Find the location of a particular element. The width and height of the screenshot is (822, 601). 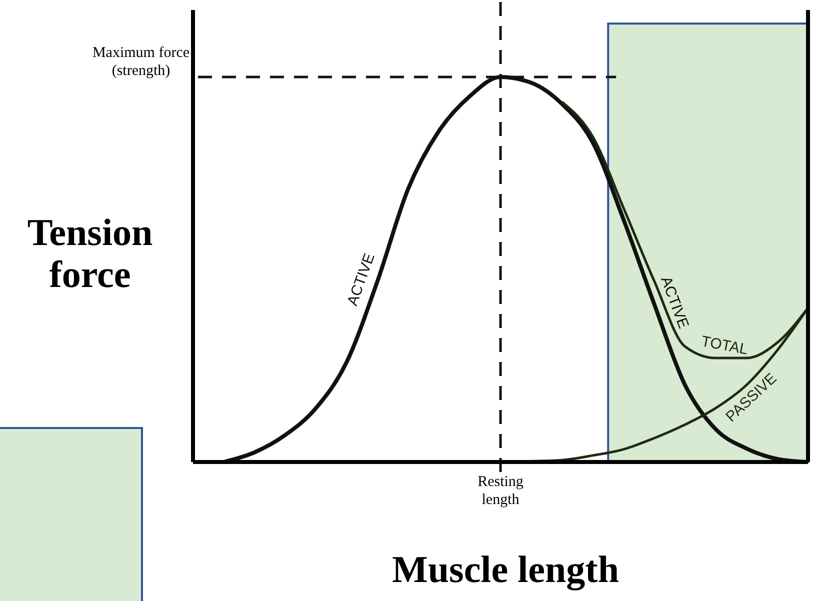

y-axis-title: Tension force is located at coordinates (90, 254).